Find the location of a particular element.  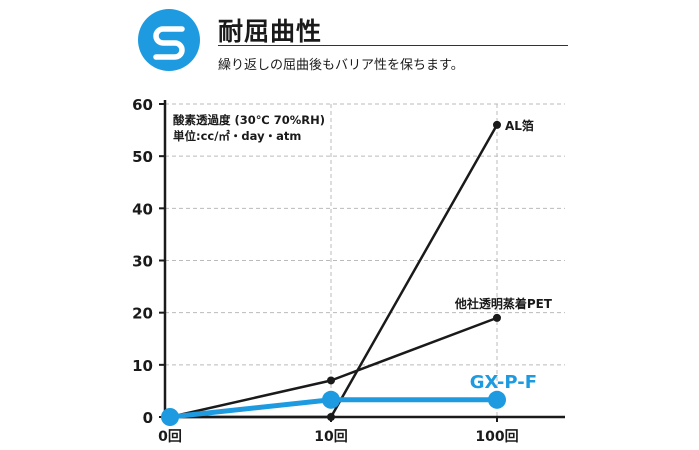

series-label-0: AL箔 is located at coordinates (519, 125).